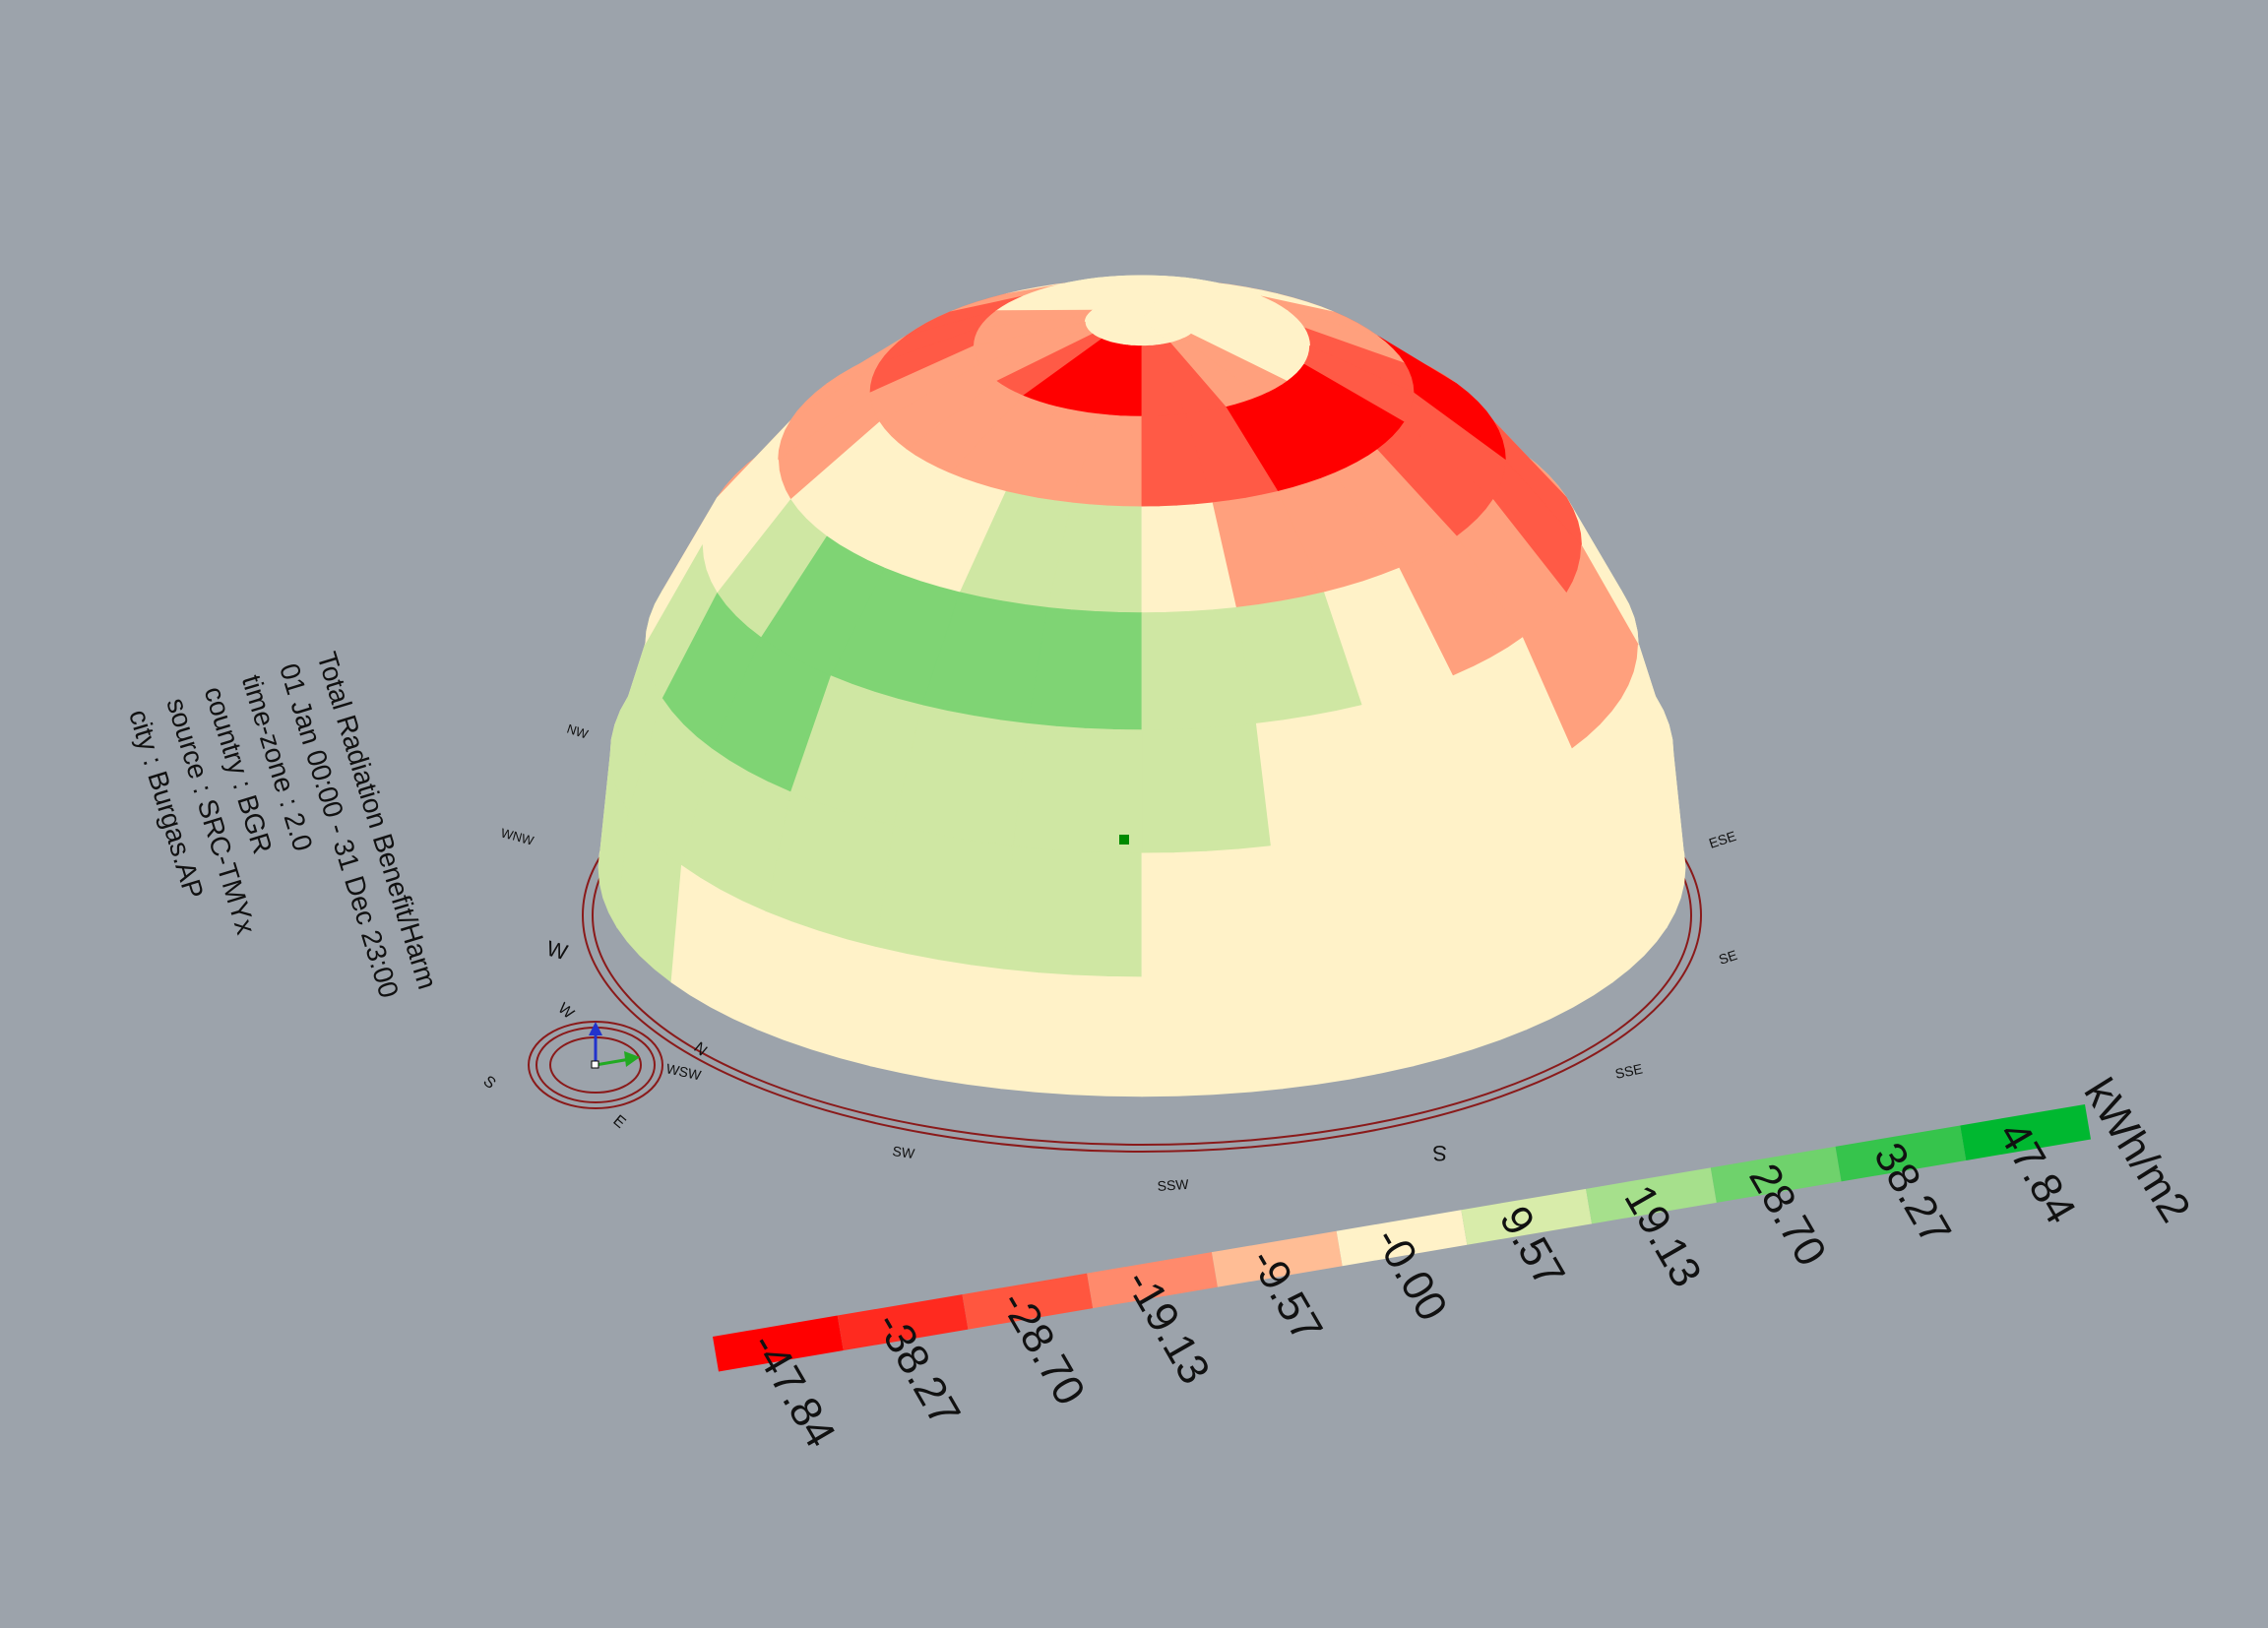 This screenshot has width=2268, height=1628. I want to click on compass-label-s: S, so click(488, 1083).